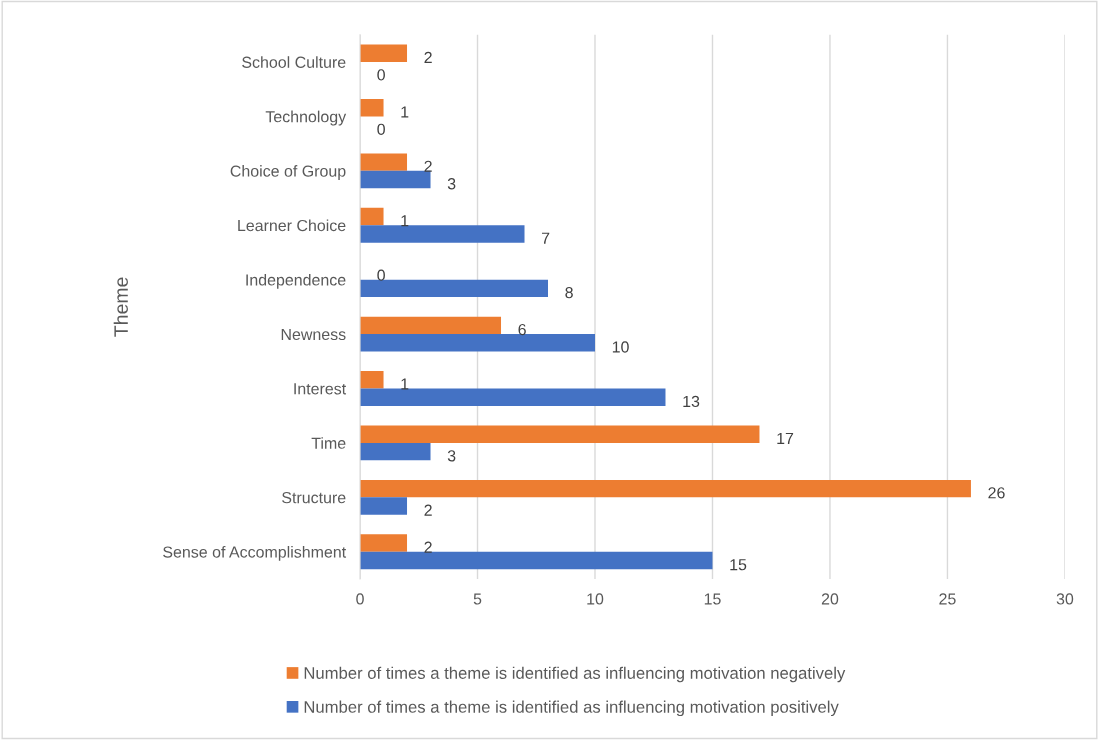 The image size is (1099, 740). I want to click on x-tick-label: 10, so click(595, 599).